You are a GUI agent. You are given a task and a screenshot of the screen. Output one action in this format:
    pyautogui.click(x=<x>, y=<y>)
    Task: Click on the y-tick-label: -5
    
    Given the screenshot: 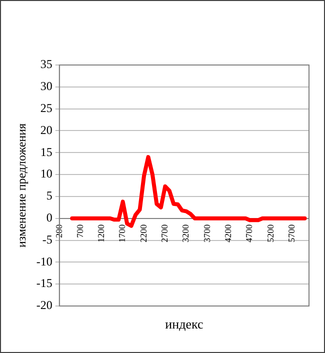 What is the action you would take?
    pyautogui.click(x=47, y=239)
    